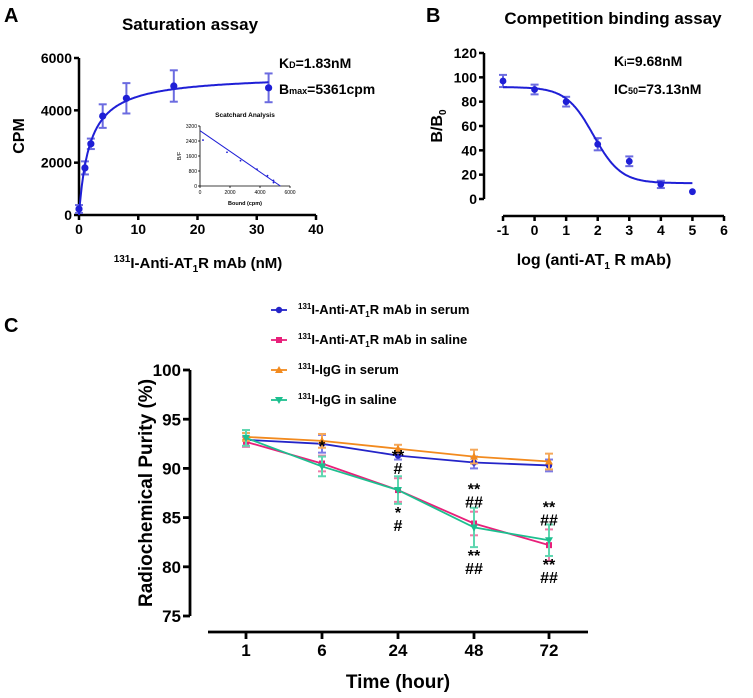 The height and width of the screenshot is (698, 753). What do you see at coordinates (193, 172) in the screenshot?
I see `inset-y-tick-label: 800` at bounding box center [193, 172].